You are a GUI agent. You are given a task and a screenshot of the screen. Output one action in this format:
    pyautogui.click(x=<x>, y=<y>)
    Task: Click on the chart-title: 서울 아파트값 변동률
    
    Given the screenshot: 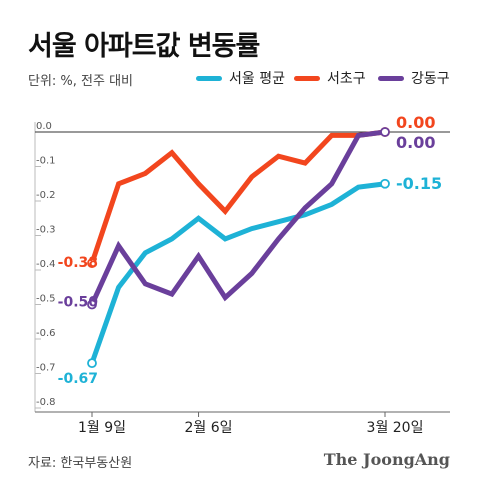 What is the action you would take?
    pyautogui.click(x=144, y=46)
    